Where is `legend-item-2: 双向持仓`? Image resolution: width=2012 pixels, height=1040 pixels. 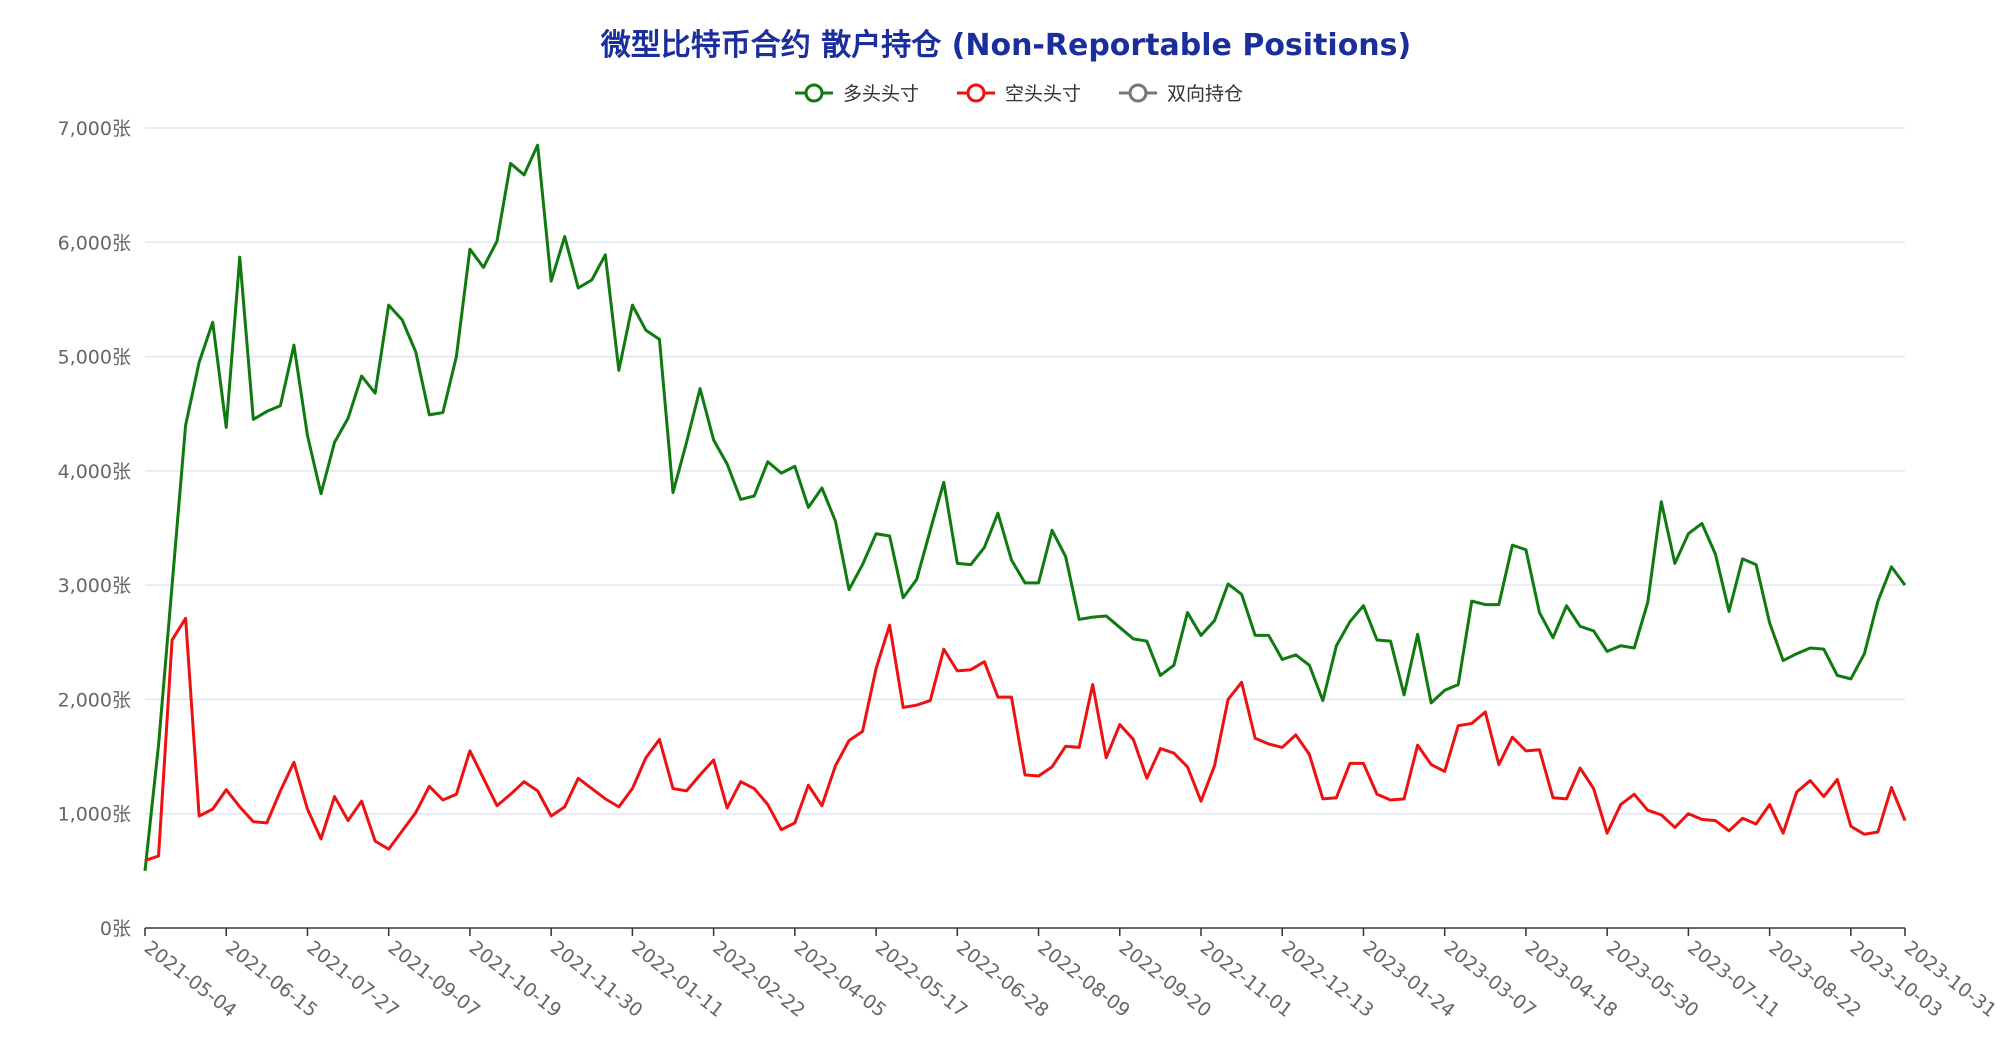 legend-item-2: 双向持仓 is located at coordinates (1181, 94).